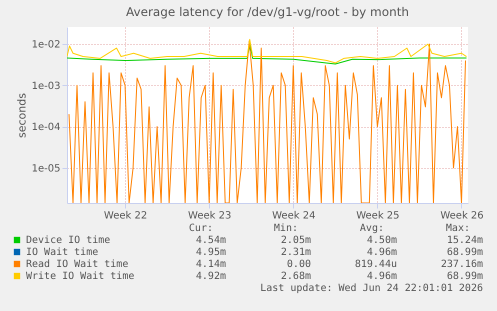 This screenshot has height=311, width=497. Describe the element at coordinates (464, 240) in the screenshot. I see `text: 15.24m` at that location.